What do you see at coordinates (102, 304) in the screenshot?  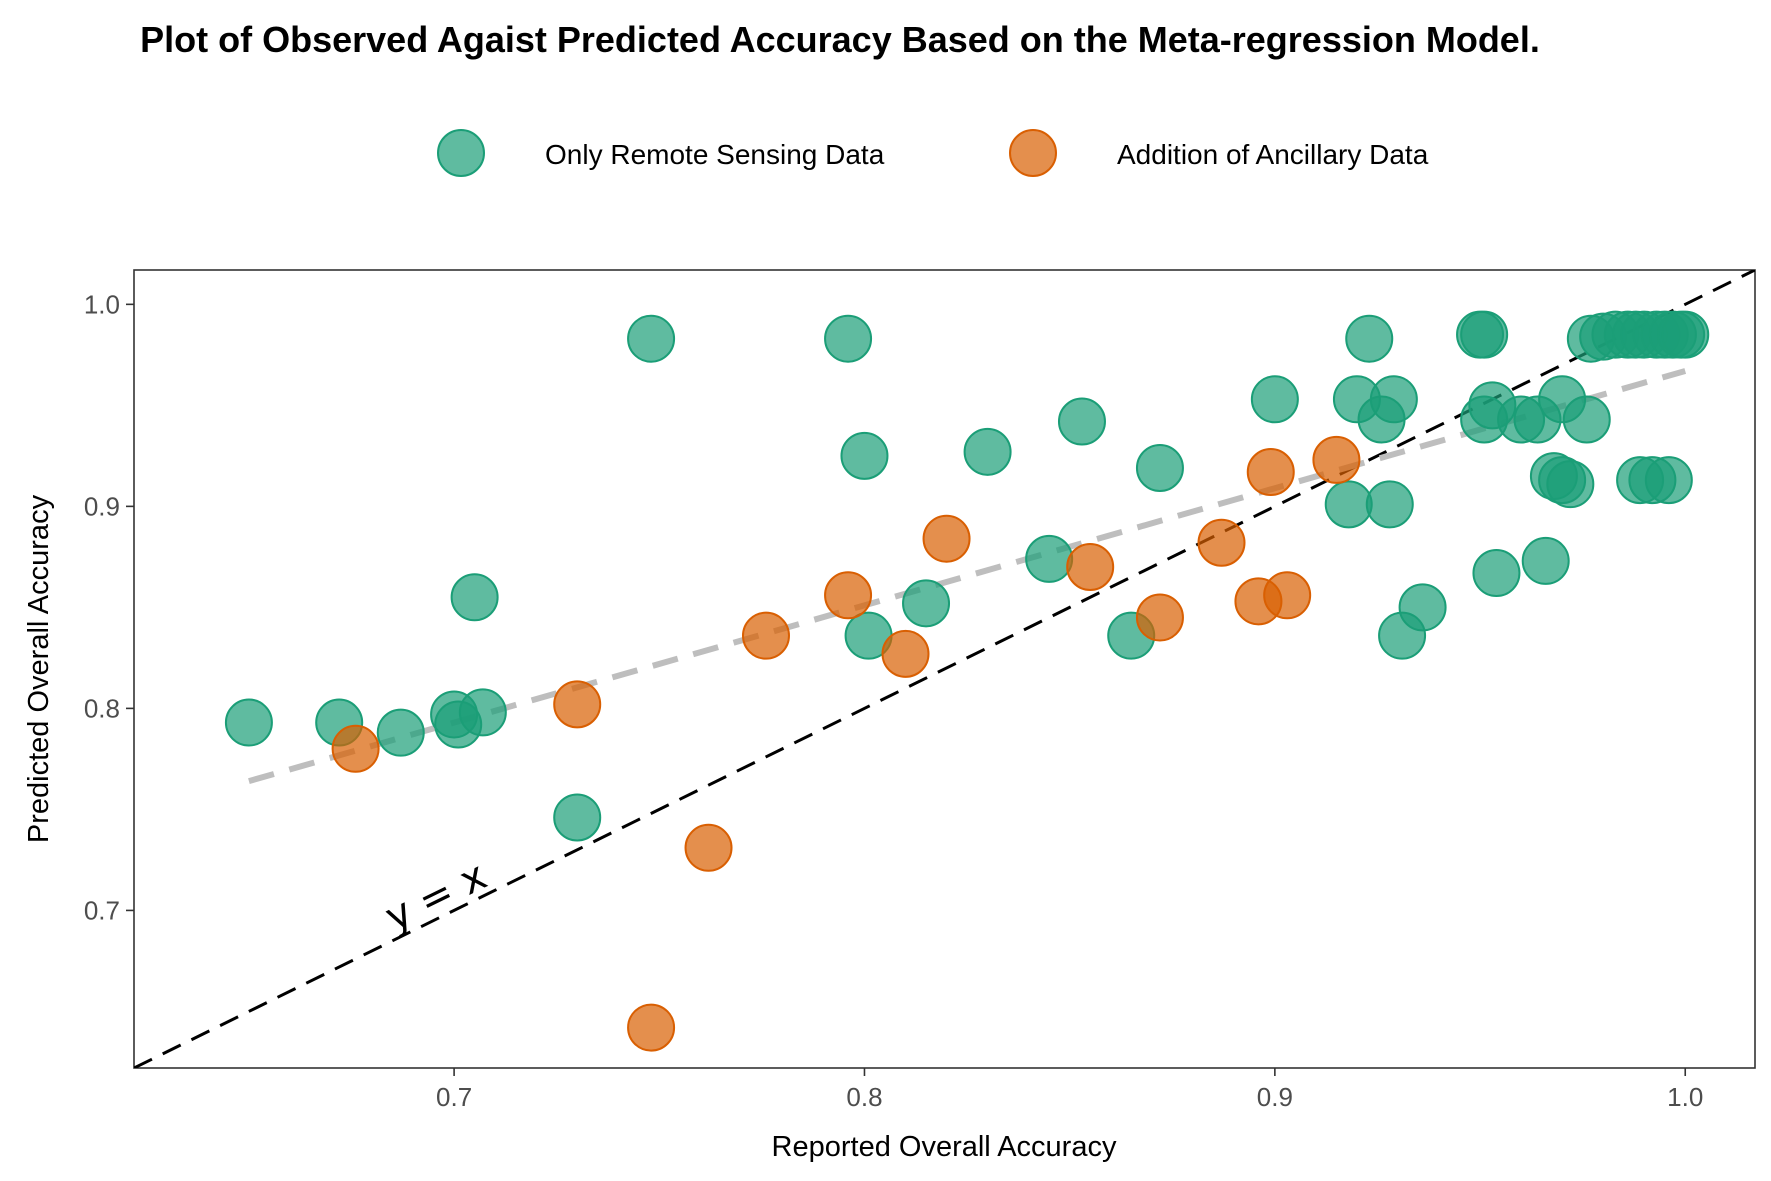 I see `y-tick-label: 1.0` at bounding box center [102, 304].